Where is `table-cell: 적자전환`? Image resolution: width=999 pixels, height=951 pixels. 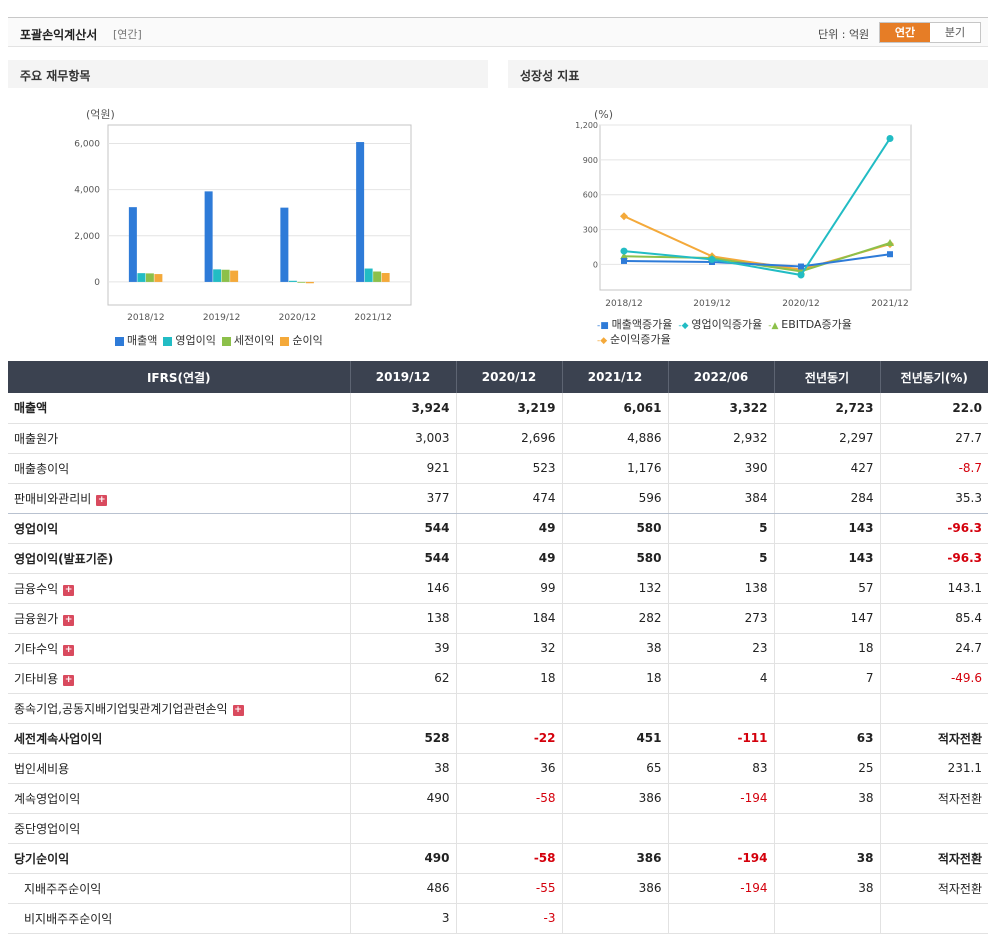
table-cell: 적자전환 is located at coordinates (933, 858).